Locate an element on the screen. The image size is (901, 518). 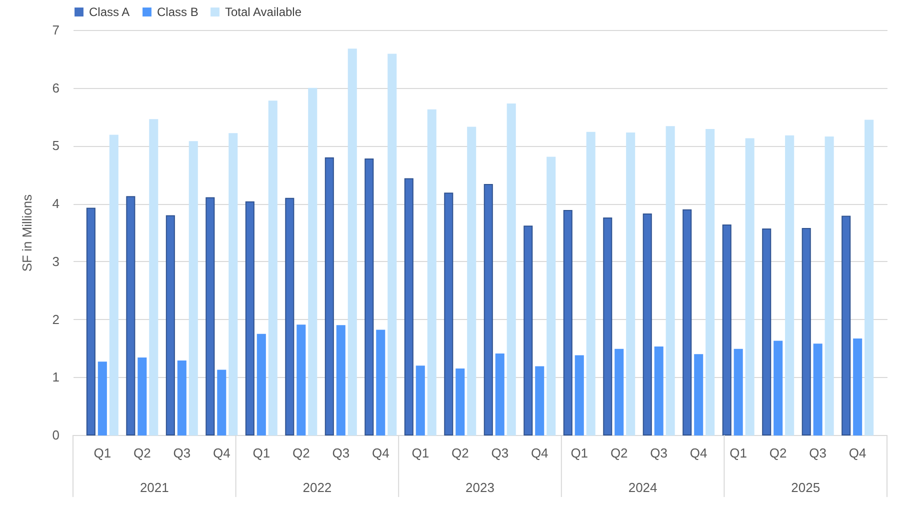
text: 2021 is located at coordinates (154, 487).